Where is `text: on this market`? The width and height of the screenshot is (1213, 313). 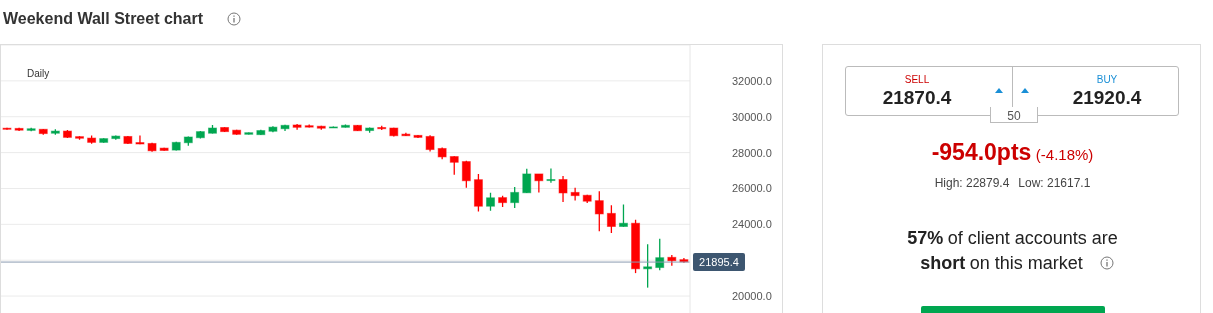
text: on this market is located at coordinates (1026, 263).